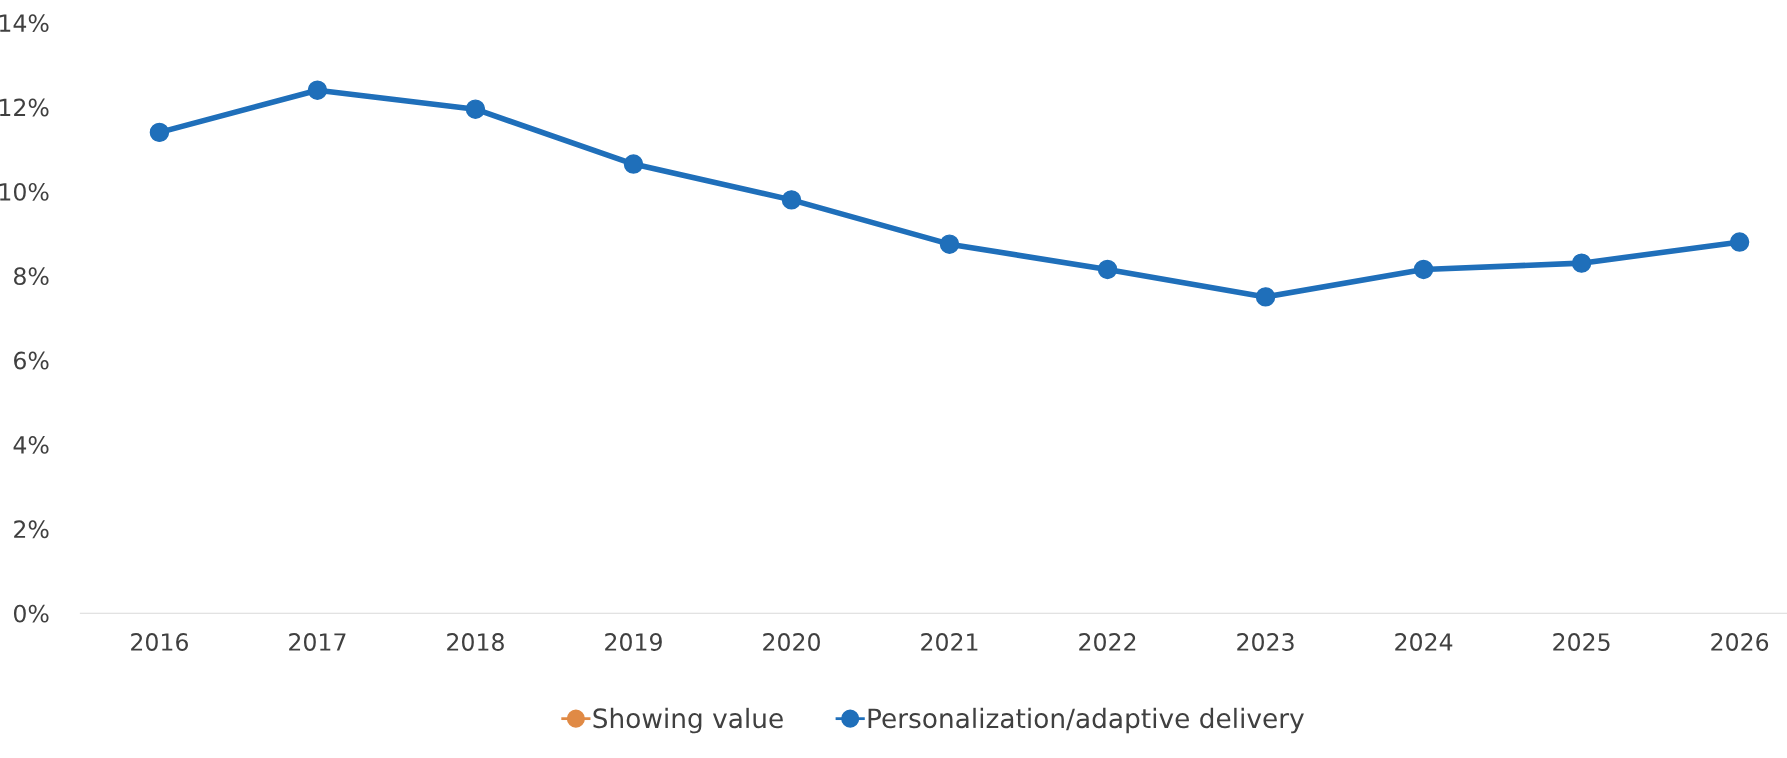 This screenshot has width=1787, height=758. I want to click on x-tick-label: 2025, so click(1581, 642).